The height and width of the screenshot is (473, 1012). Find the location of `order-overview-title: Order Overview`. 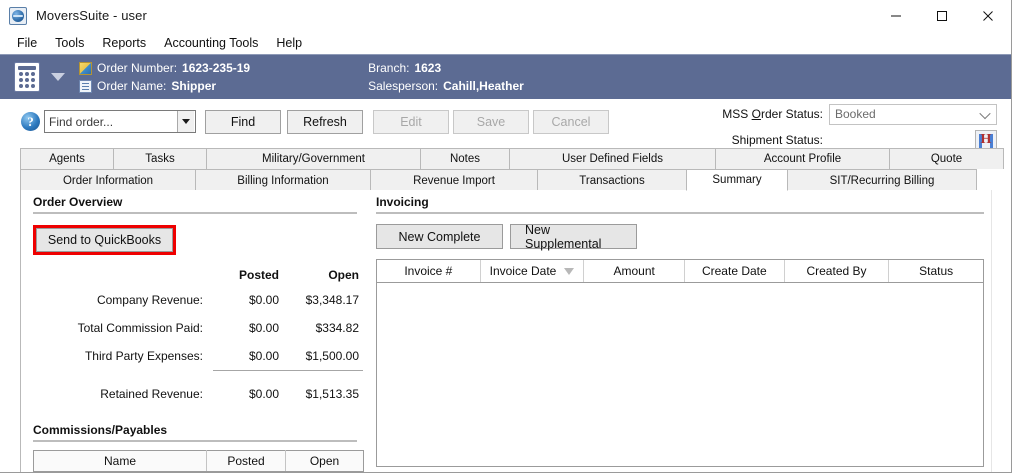

order-overview-title: Order Overview is located at coordinates (78, 202).